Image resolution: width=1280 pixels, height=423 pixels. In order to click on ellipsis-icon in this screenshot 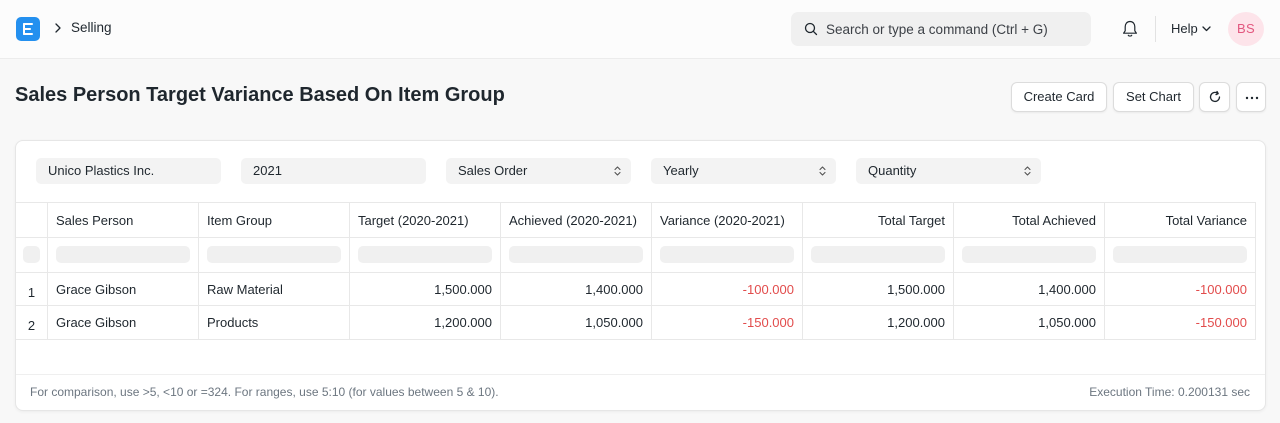, I will do `click(1252, 98)`.